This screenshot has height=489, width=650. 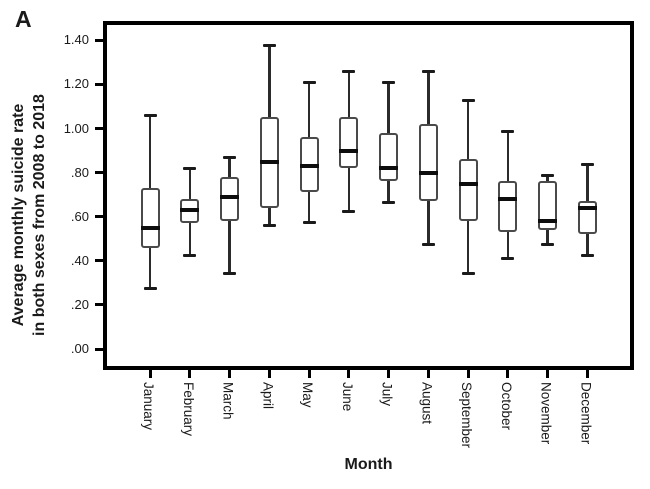 What do you see at coordinates (76, 40) in the screenshot?
I see `y-tick-label: 1.40` at bounding box center [76, 40].